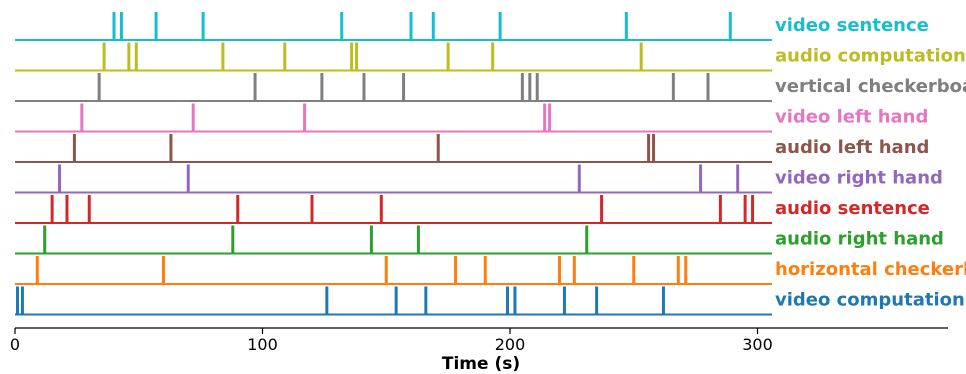 Image resolution: width=966 pixels, height=374 pixels. I want to click on row-label: horizontal checkerboard, so click(870, 269).